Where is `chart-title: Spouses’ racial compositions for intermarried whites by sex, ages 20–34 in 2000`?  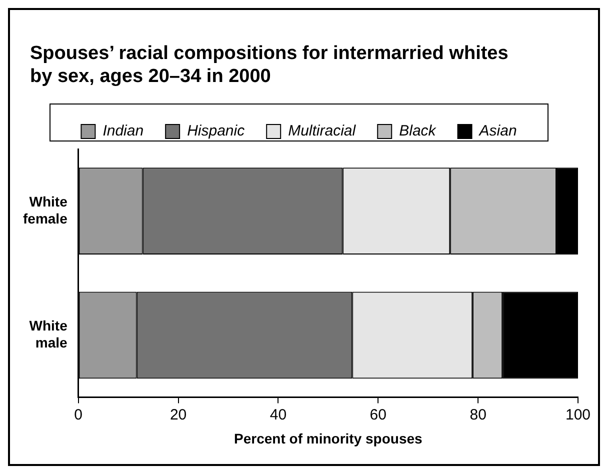 chart-title: Spouses’ racial compositions for intermarried whites by sex, ages 20–34 in 2000 is located at coordinates (269, 65).